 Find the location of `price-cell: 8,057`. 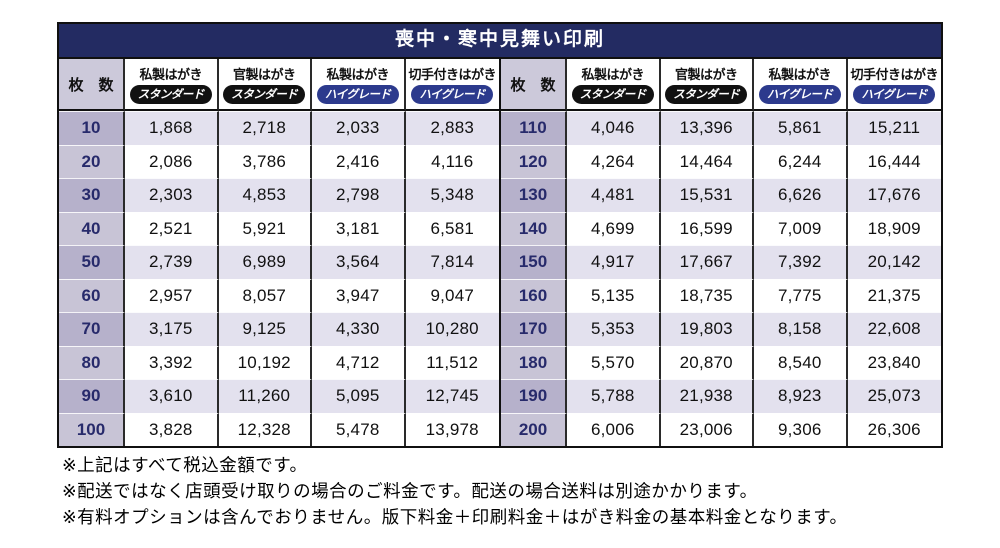

price-cell: 8,057 is located at coordinates (265, 295).